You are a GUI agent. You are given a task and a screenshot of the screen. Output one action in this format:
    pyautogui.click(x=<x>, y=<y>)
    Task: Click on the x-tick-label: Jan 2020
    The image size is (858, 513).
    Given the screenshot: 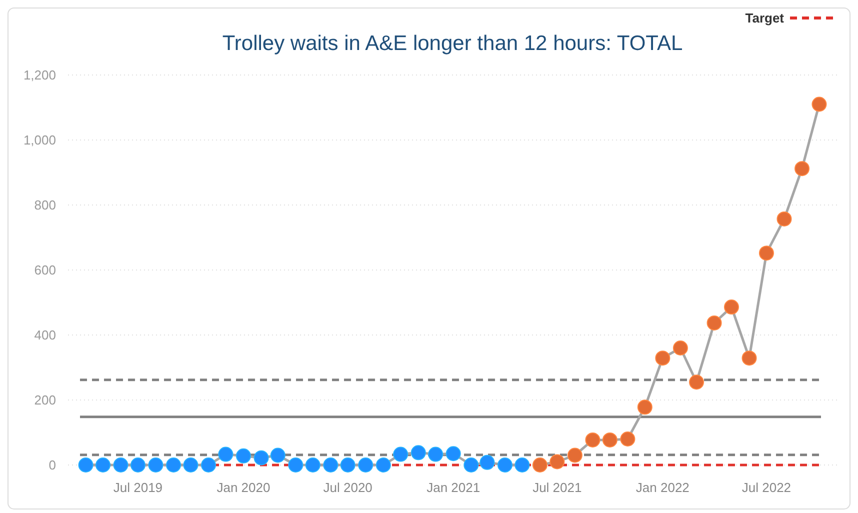 What is the action you would take?
    pyautogui.click(x=243, y=487)
    